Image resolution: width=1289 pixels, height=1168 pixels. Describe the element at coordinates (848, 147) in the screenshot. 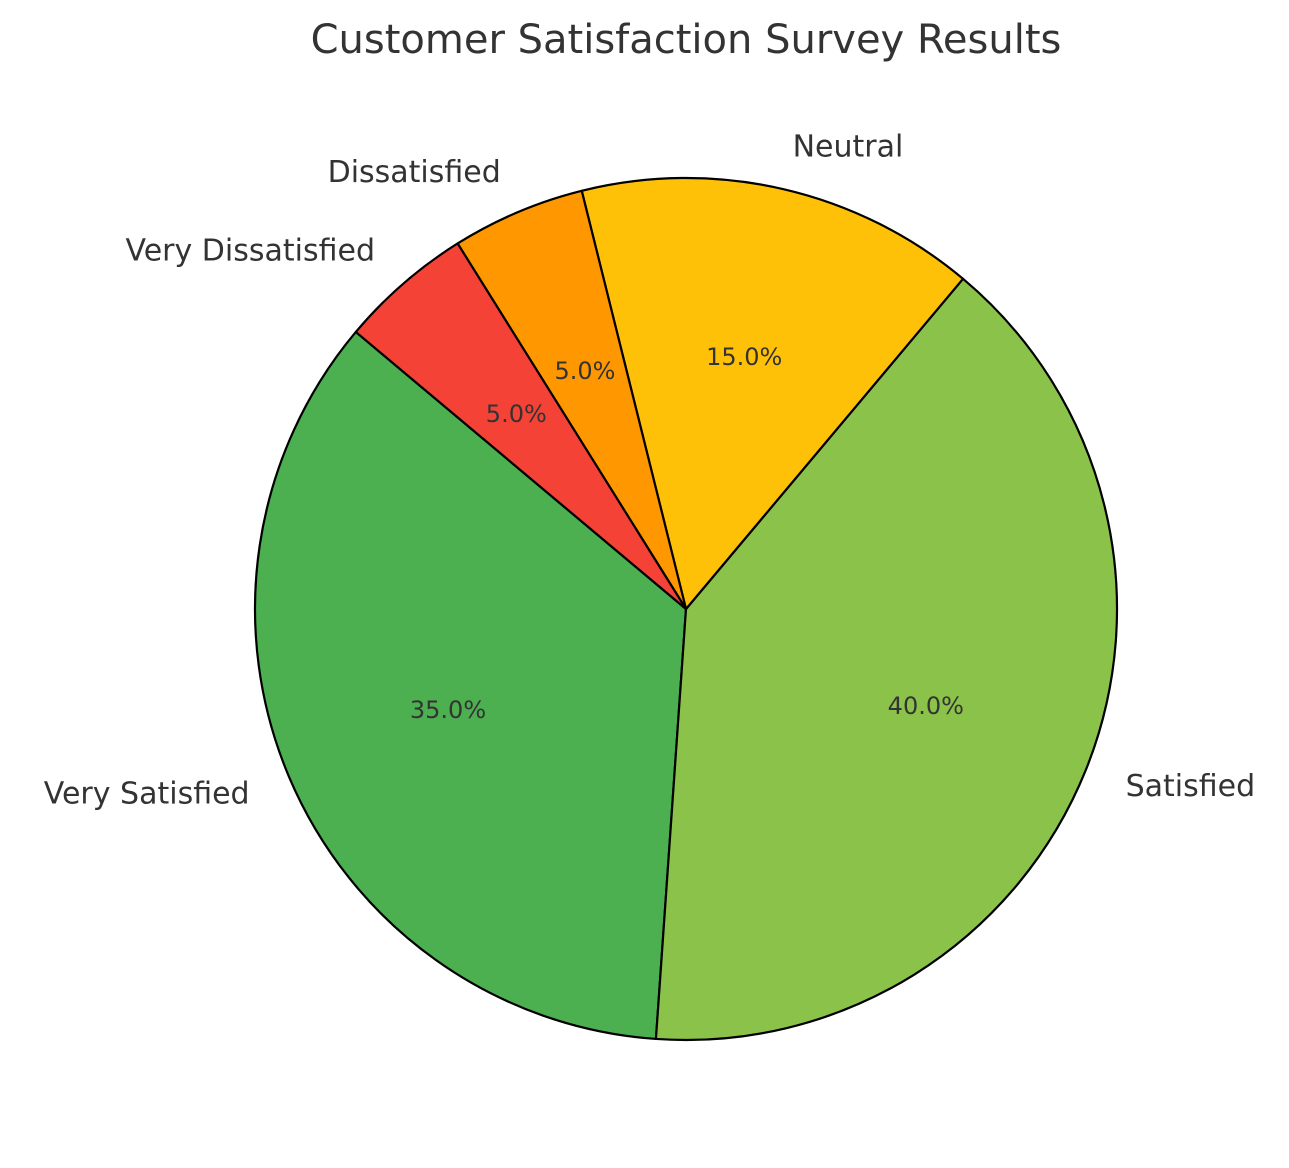

I see `slice-label-neutral: Neutral` at that location.